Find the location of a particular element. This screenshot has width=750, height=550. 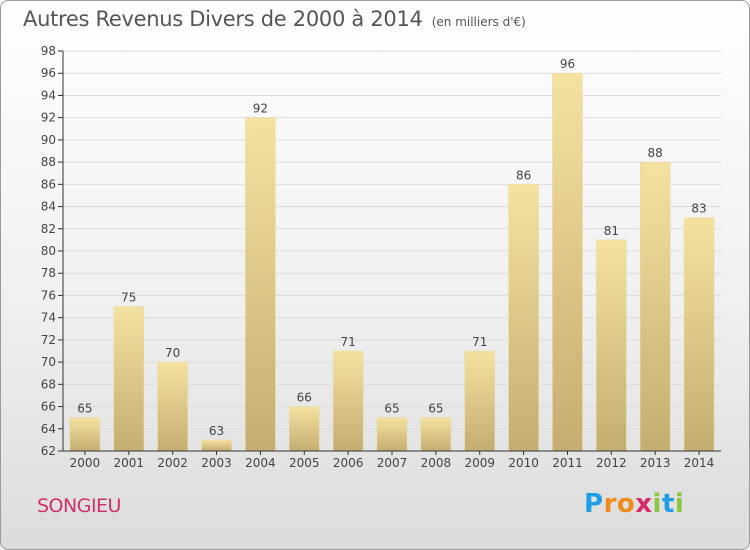

value-label-2008: 65 is located at coordinates (435, 409).